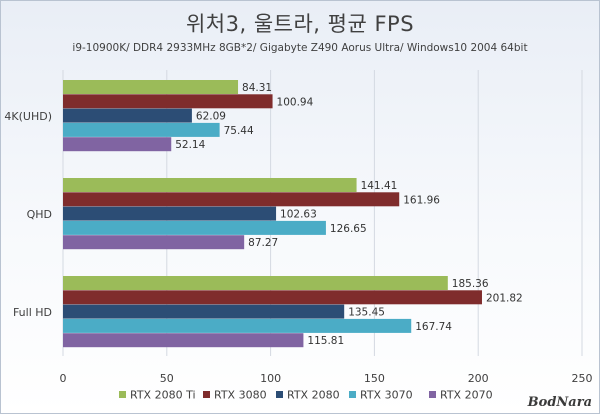 The width and height of the screenshot is (600, 414). What do you see at coordinates (211, 117) in the screenshot?
I see `data-label: 62.09` at bounding box center [211, 117].